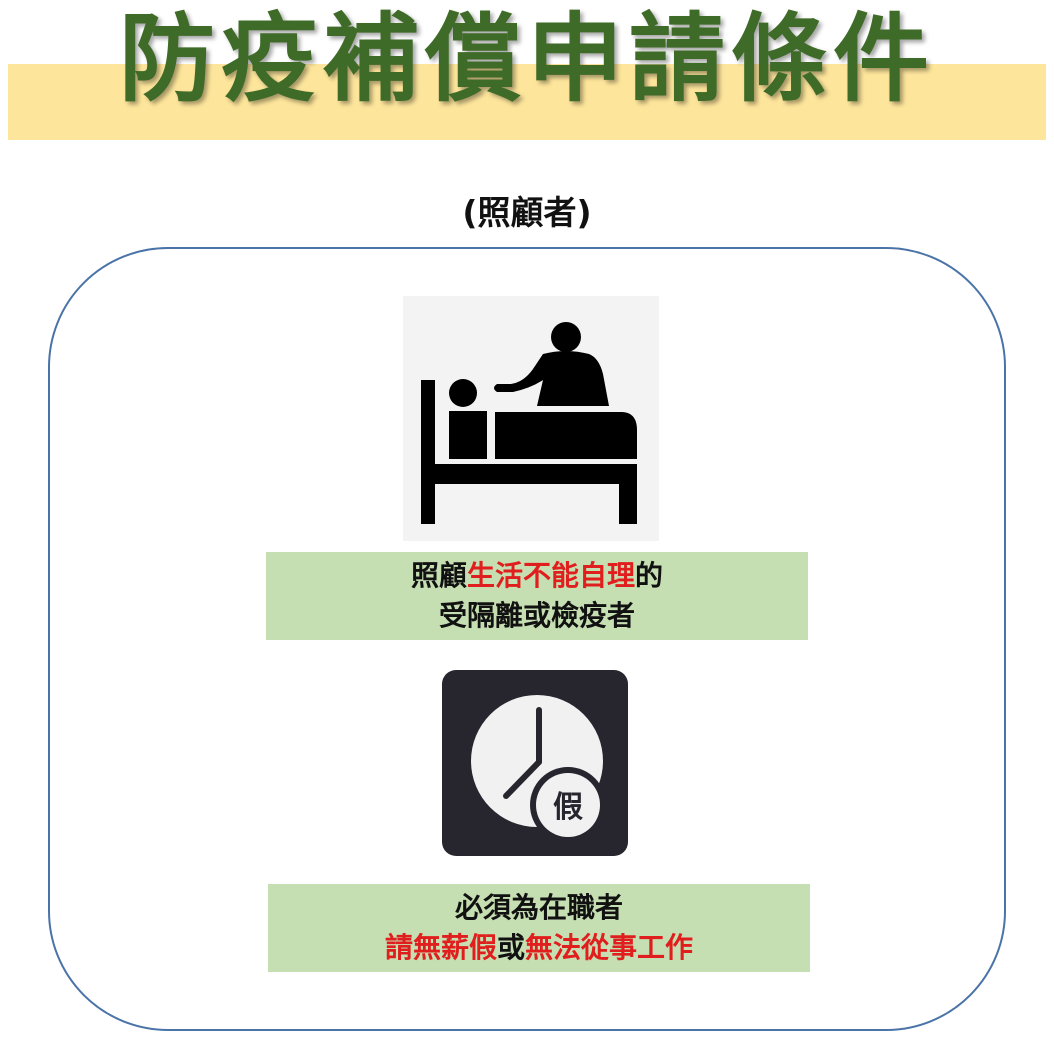  Describe the element at coordinates (609, 947) in the screenshot. I see `unable-to-work-highlight: 無法從事工作` at that location.